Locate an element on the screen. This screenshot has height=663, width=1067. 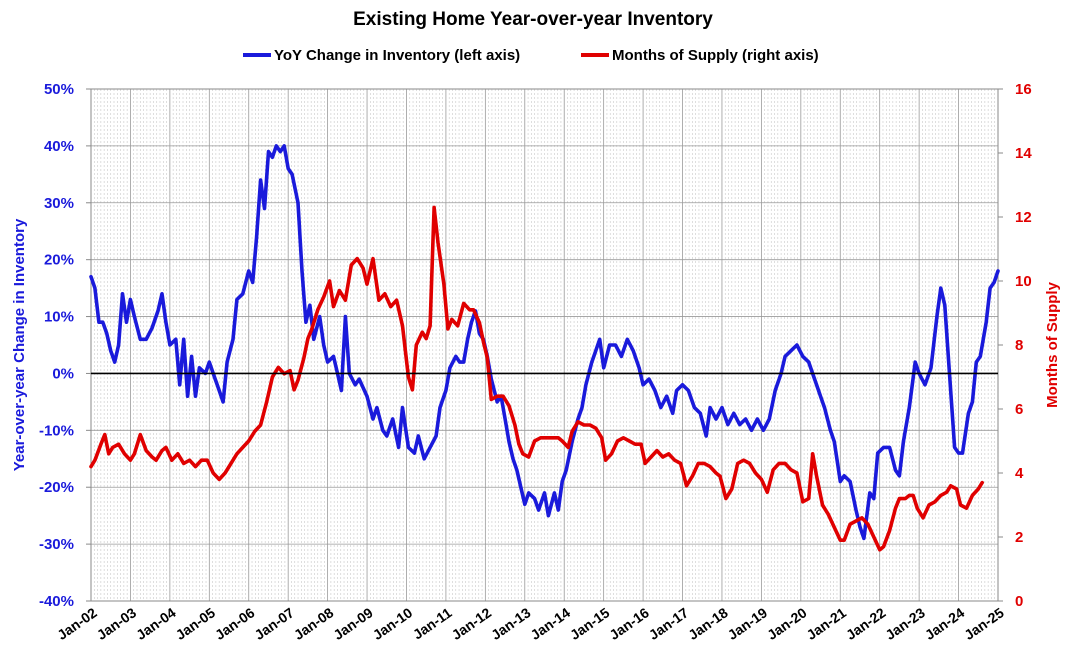
y-tick-right: 4 is located at coordinates (1019, 473).